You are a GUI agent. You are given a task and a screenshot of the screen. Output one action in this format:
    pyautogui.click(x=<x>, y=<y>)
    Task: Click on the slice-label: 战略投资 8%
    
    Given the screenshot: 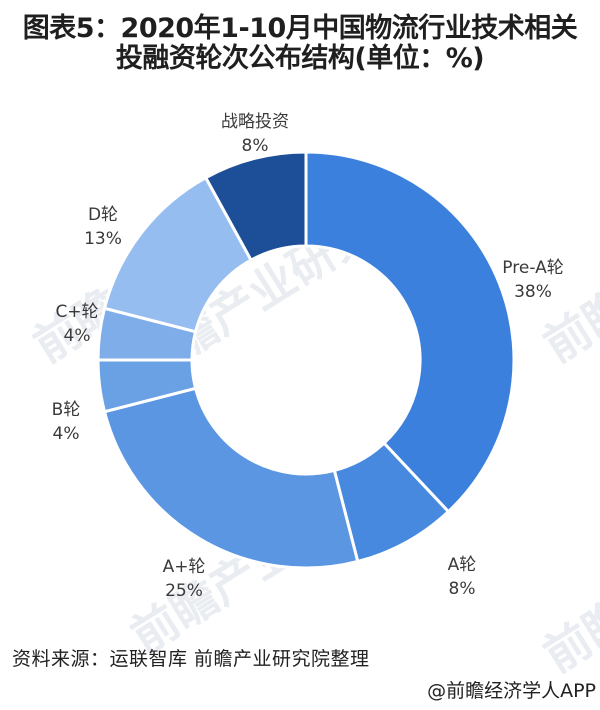 What is the action you would take?
    pyautogui.click(x=255, y=134)
    